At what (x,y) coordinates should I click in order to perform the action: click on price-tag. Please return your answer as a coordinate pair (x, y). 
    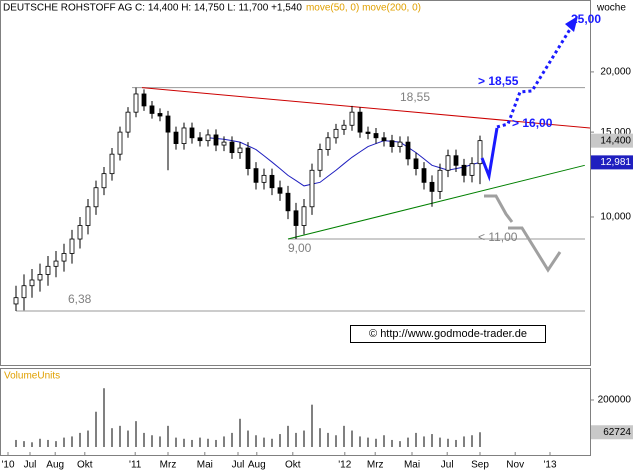
    Looking at the image, I should click on (612, 162).